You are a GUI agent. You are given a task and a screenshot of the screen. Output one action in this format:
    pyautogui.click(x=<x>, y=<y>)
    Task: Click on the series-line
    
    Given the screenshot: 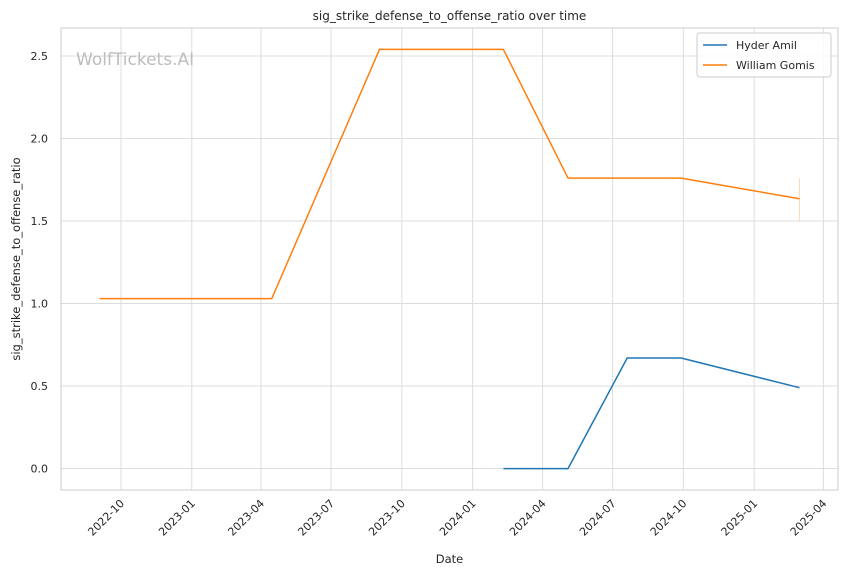 What is the action you would take?
    pyautogui.click(x=651, y=413)
    